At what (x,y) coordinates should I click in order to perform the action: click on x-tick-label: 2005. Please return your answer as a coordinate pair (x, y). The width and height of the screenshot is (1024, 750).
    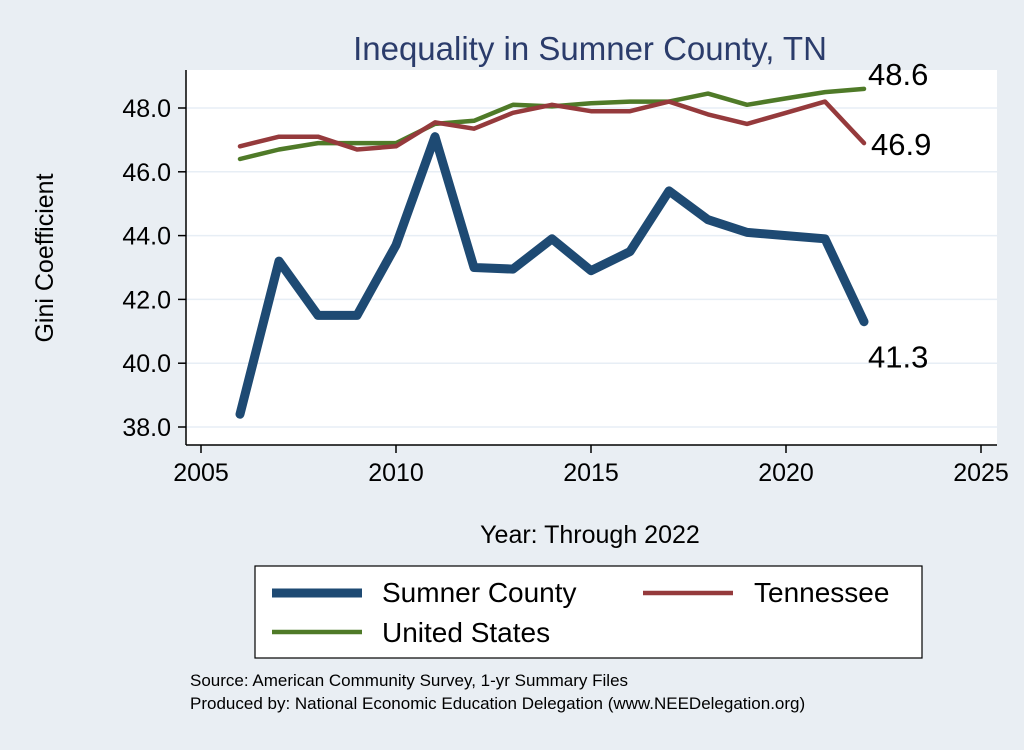
    Looking at the image, I should click on (201, 473).